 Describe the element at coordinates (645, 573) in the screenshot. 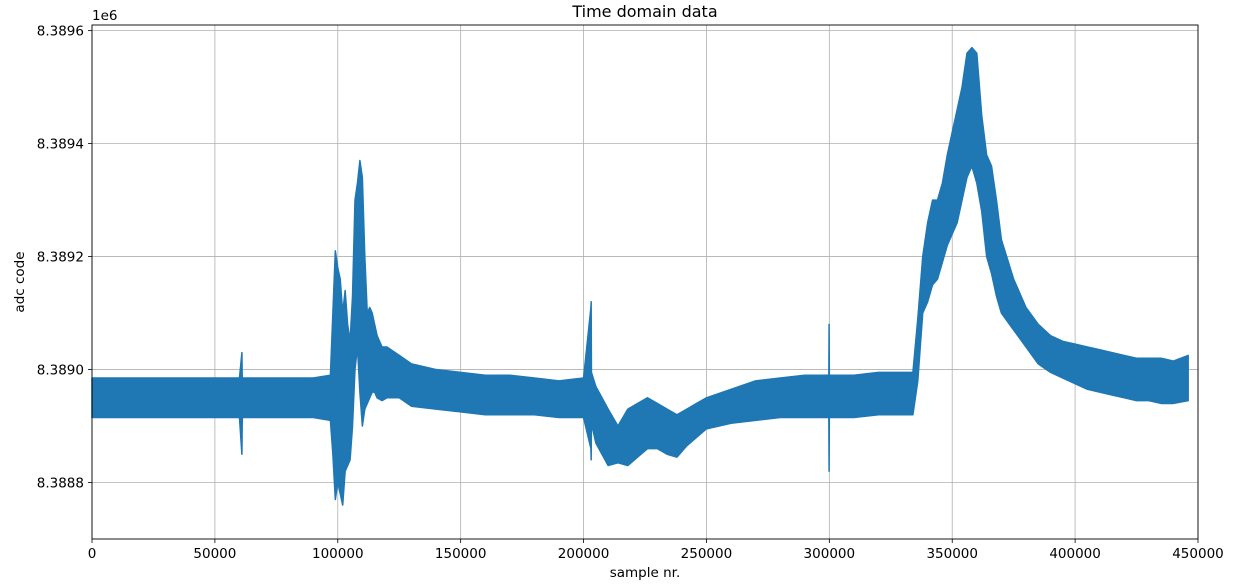

I see `x-axis-label: sample nr.` at that location.